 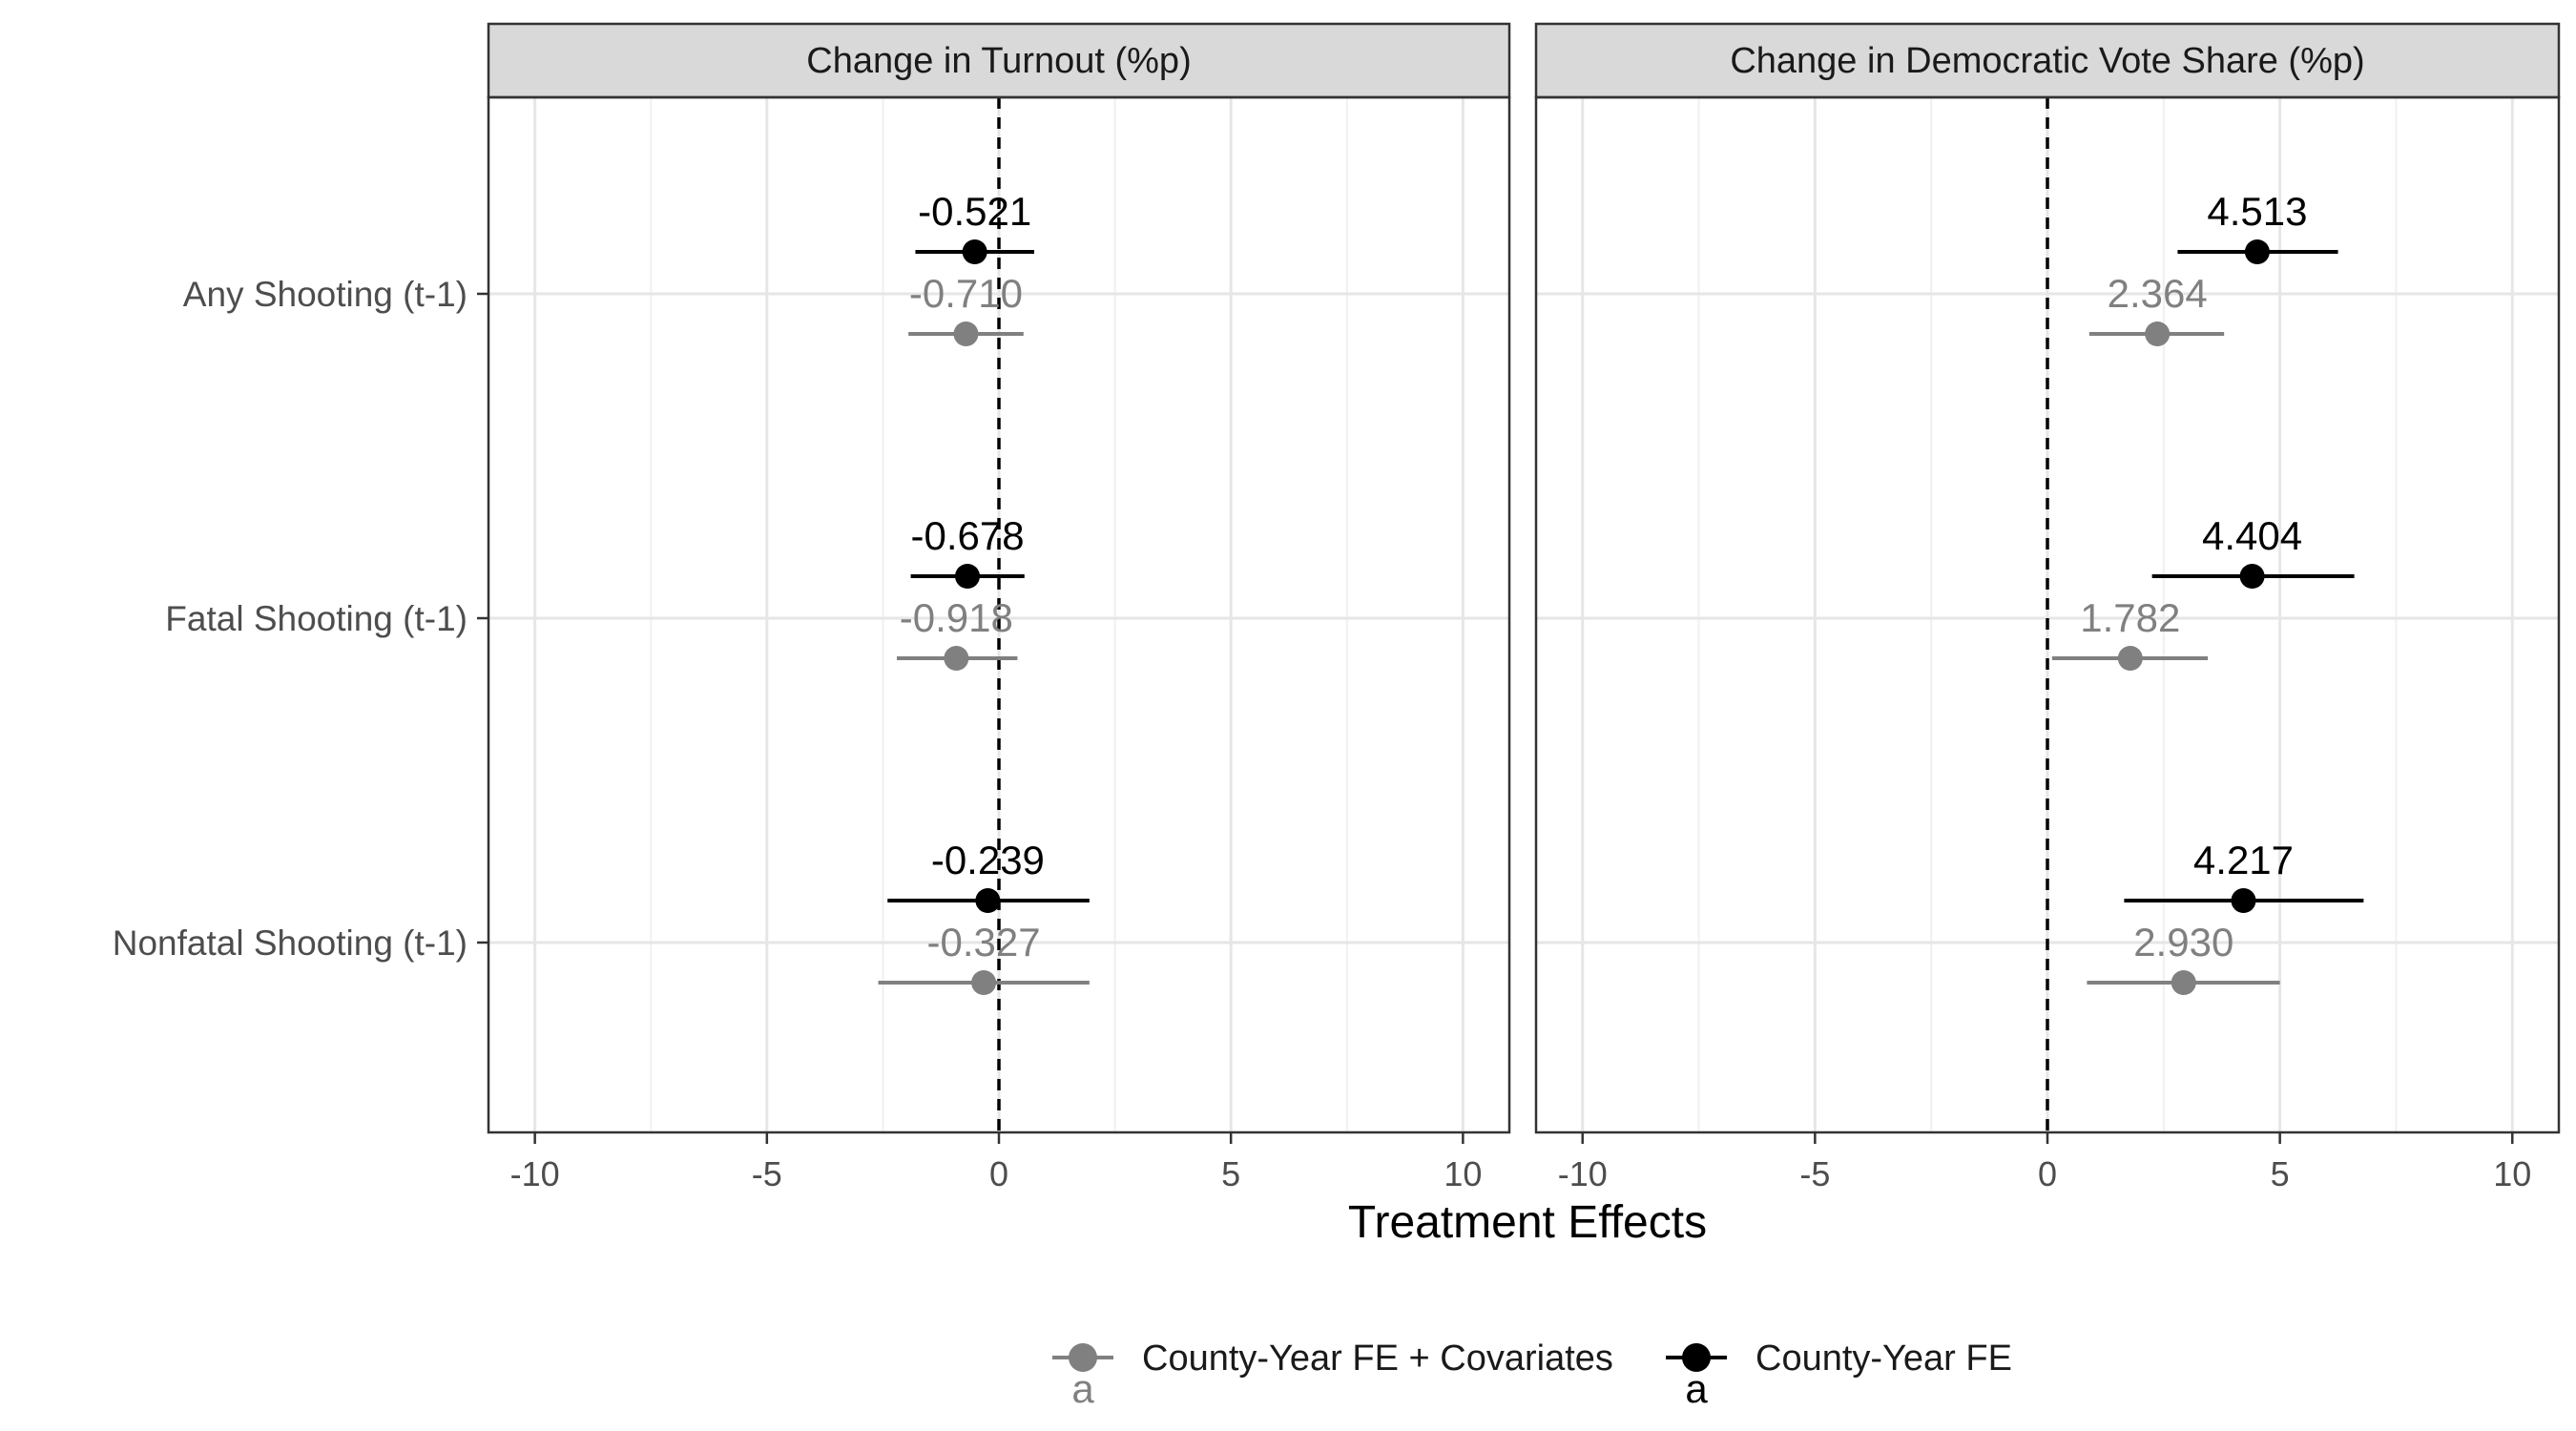 What do you see at coordinates (2252, 535) in the screenshot?
I see `estimate-label: 4.404` at bounding box center [2252, 535].